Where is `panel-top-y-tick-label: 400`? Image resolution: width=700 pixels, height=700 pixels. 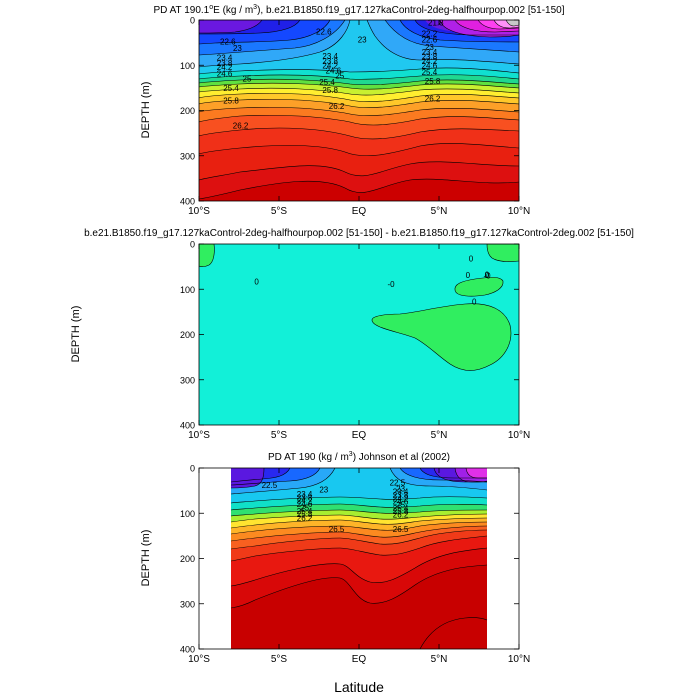
panel-top-y-tick-label: 400 is located at coordinates (187, 202).